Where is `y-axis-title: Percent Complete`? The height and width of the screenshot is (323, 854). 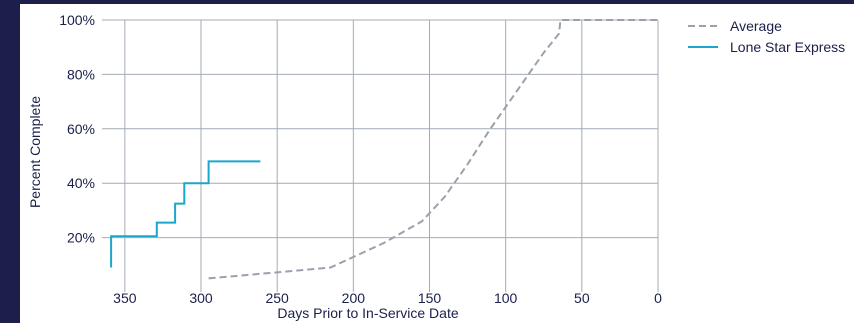 y-axis-title: Percent Complete is located at coordinates (35, 152).